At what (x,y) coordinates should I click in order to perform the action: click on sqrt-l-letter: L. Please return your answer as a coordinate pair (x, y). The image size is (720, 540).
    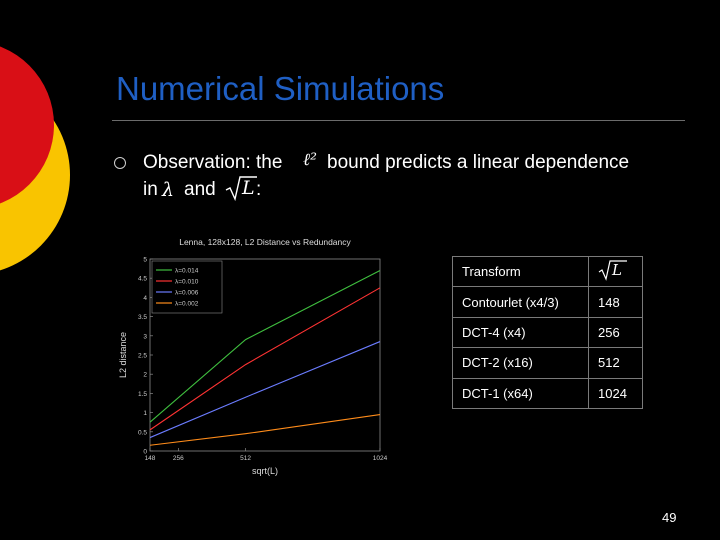
    Looking at the image, I should click on (248, 188).